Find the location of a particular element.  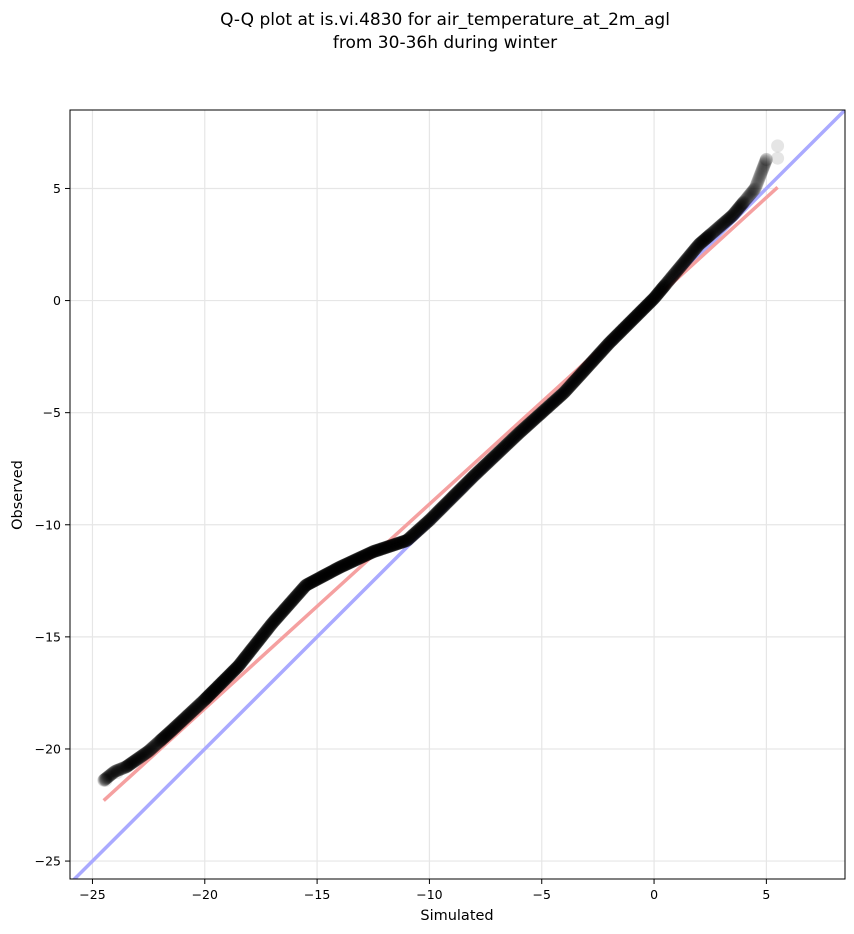

x-tick-label: −20 is located at coordinates (205, 894).